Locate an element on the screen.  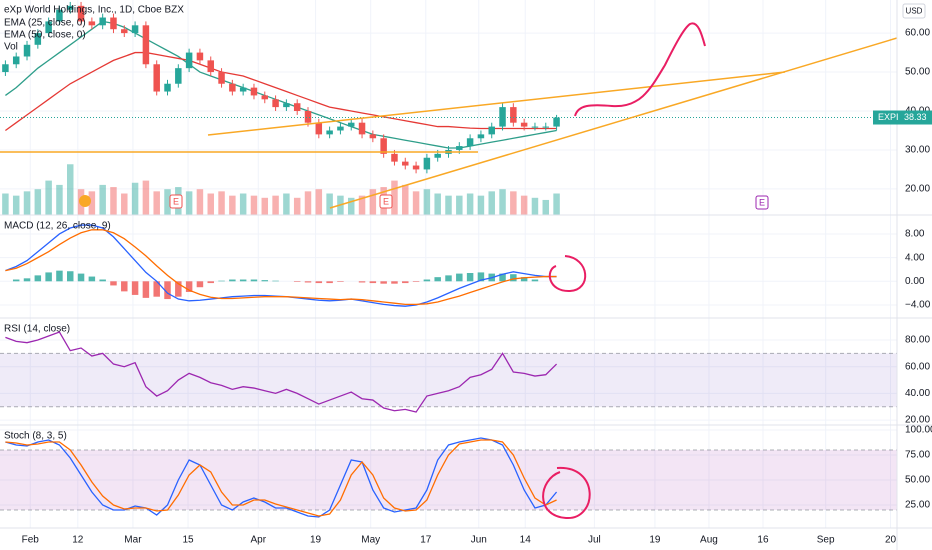
pane-title: Stoch (8, 3, 5) is located at coordinates (35, 436).